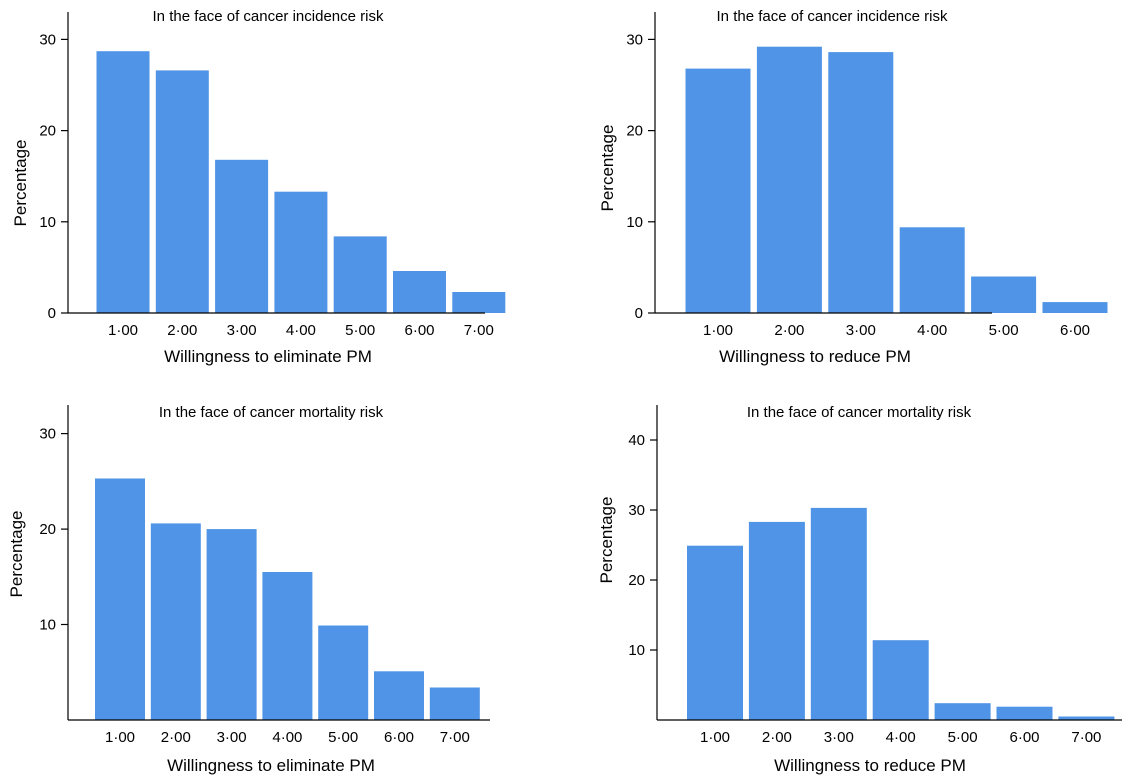 The image size is (1126, 778). Describe the element at coordinates (636, 440) in the screenshot. I see `y-tick-label: 40` at that location.